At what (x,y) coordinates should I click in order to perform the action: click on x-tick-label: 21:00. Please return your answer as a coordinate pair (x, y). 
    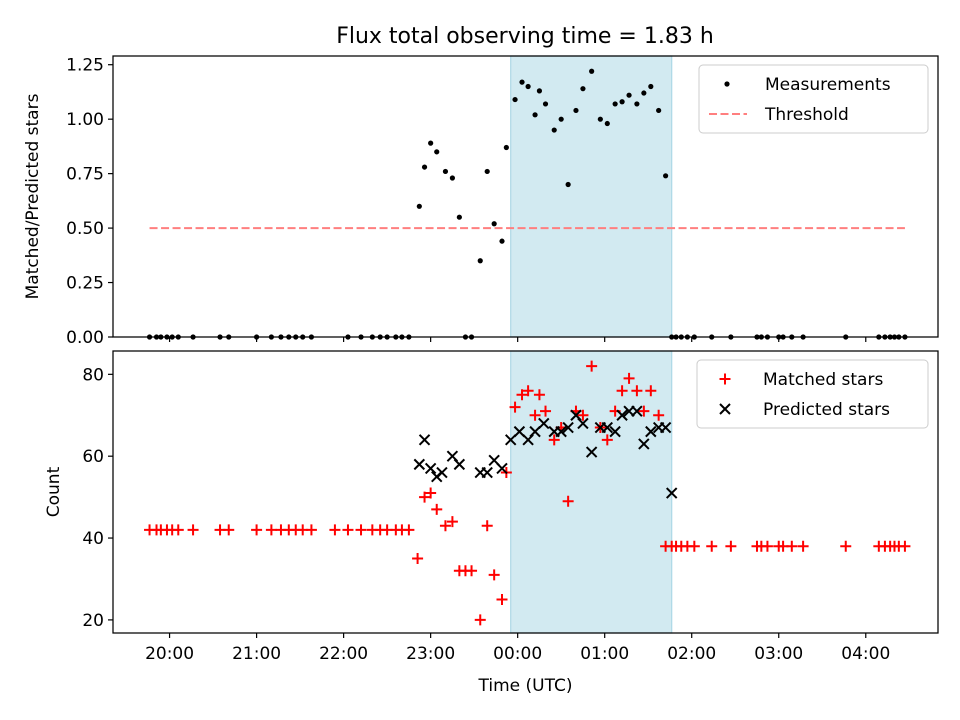
    Looking at the image, I should click on (256, 654).